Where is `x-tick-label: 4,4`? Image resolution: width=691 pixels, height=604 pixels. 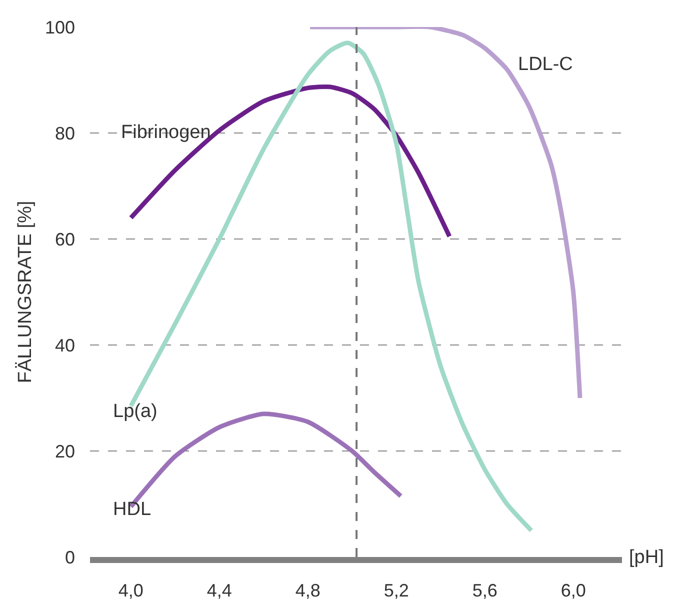
x-tick-label: 4,4 is located at coordinates (219, 590).